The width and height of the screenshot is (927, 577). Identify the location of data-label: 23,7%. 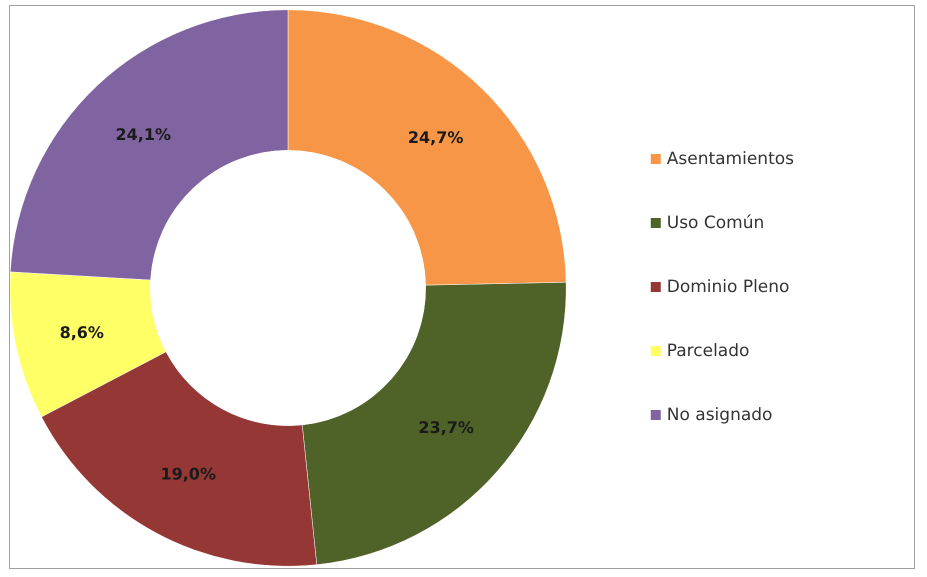
(446, 428).